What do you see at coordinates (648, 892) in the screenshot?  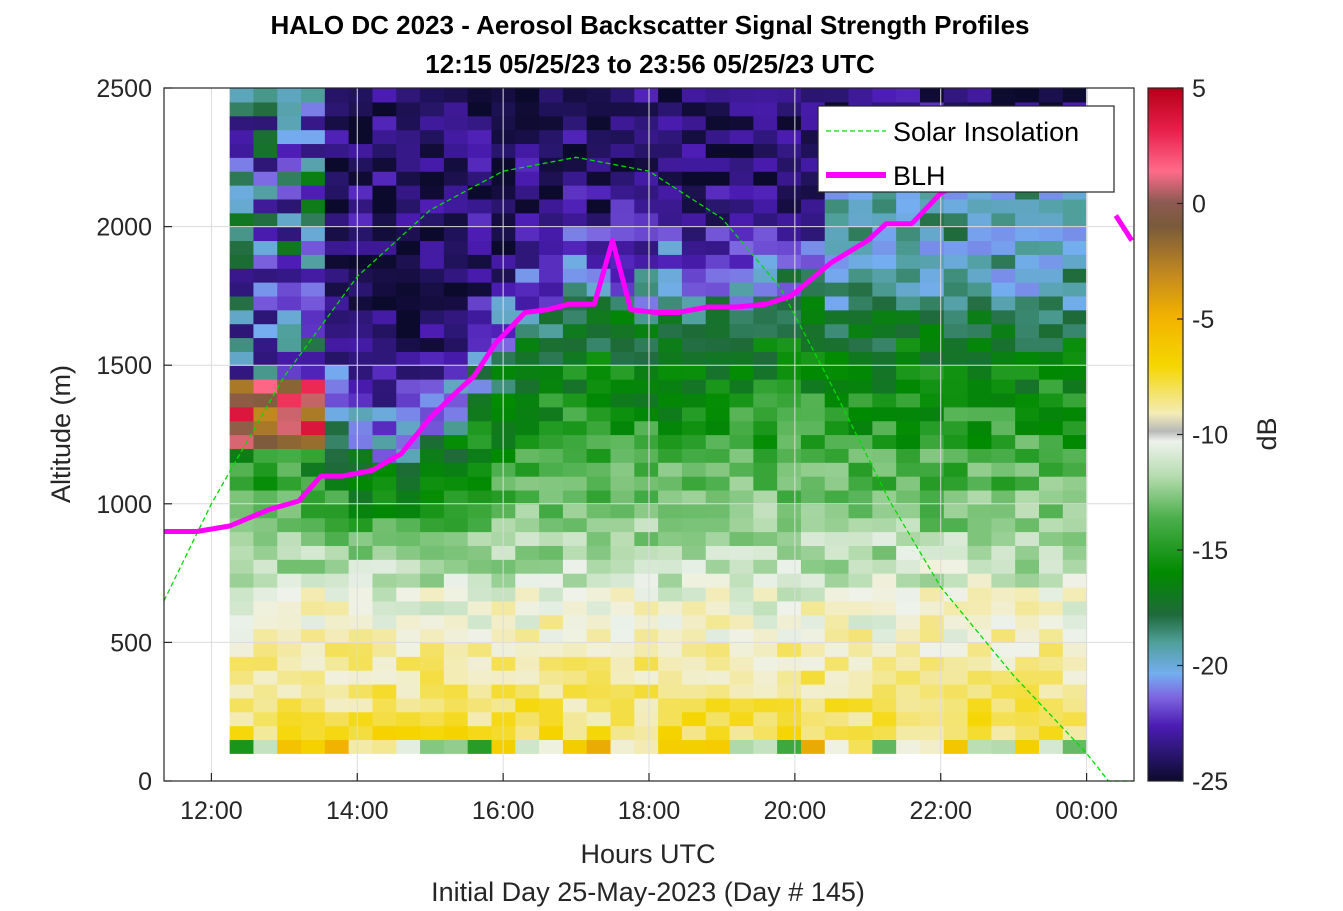 I see `x-axis-label-secondary: Initial Day 25-May-2023 (Day # 145)` at bounding box center [648, 892].